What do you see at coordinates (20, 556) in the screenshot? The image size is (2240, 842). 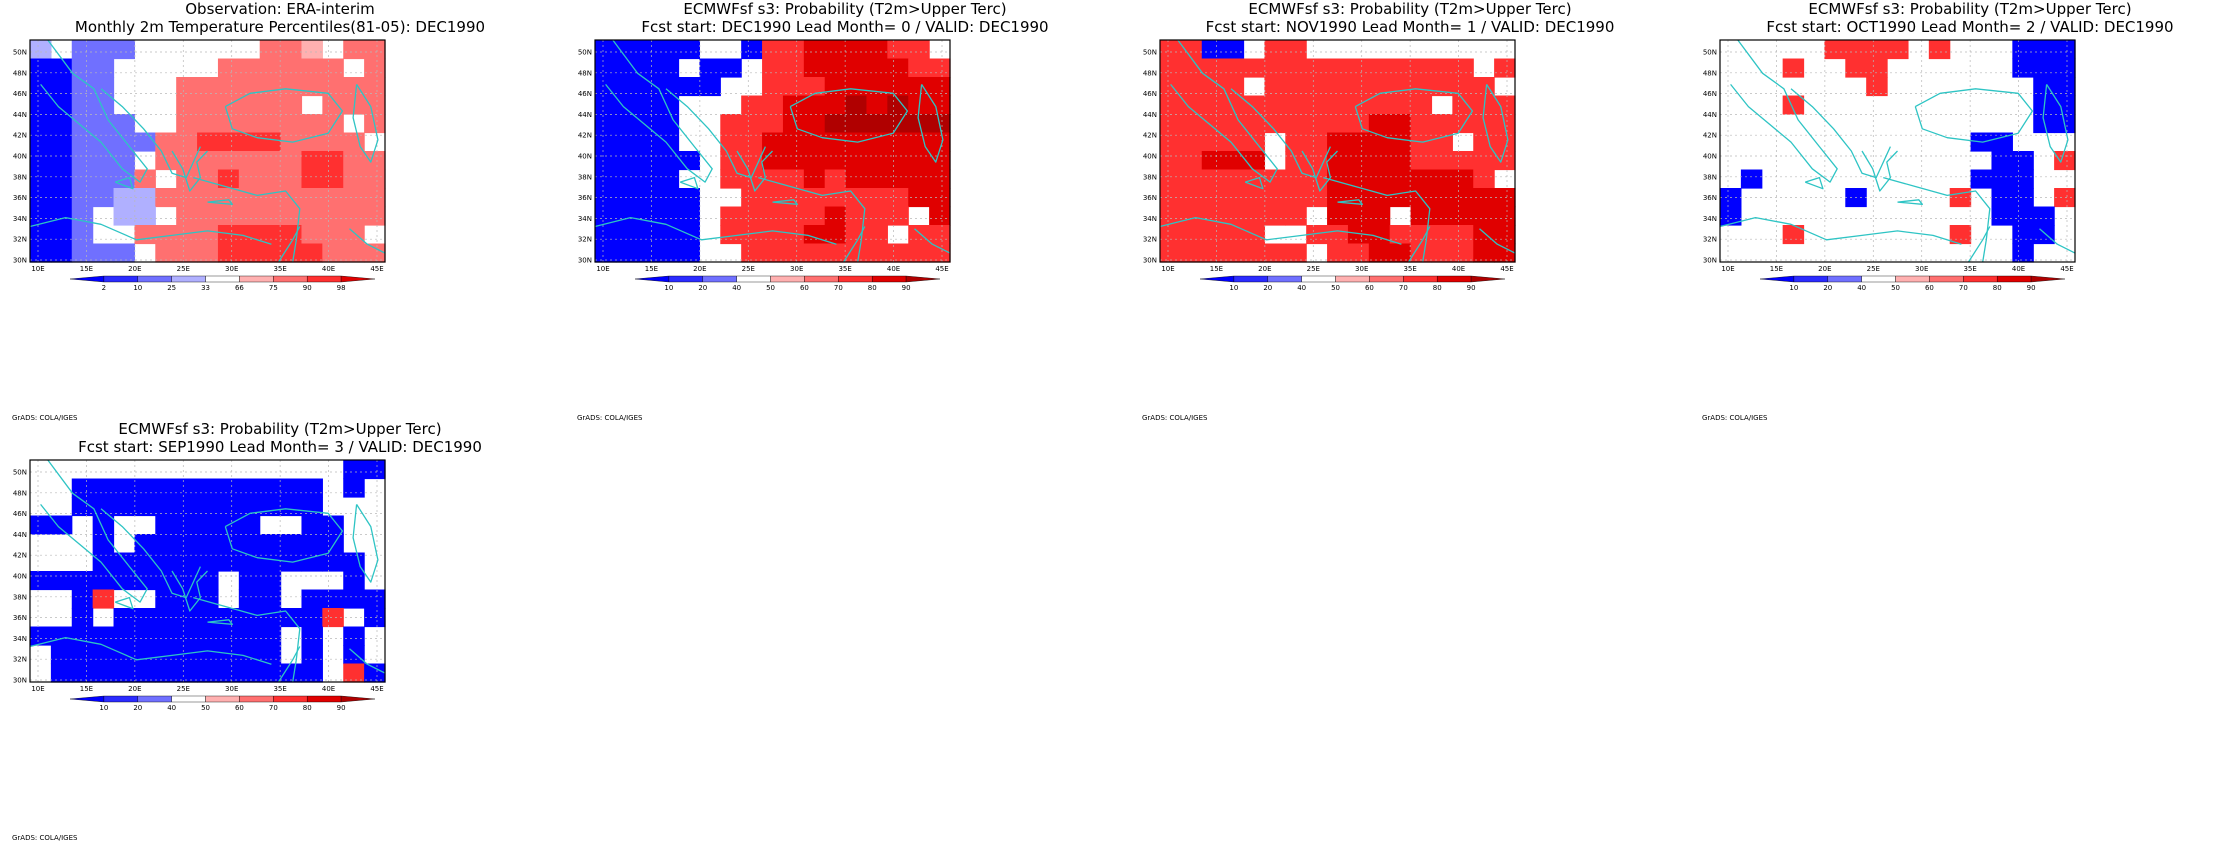 I see `lat-tick-label: 42N` at bounding box center [20, 556].